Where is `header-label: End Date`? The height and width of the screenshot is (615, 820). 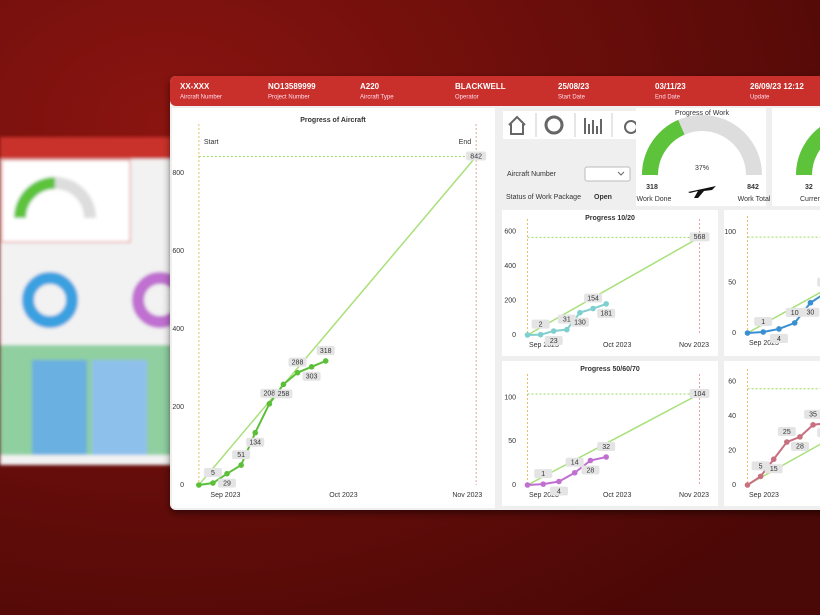
header-label: End Date is located at coordinates (668, 98).